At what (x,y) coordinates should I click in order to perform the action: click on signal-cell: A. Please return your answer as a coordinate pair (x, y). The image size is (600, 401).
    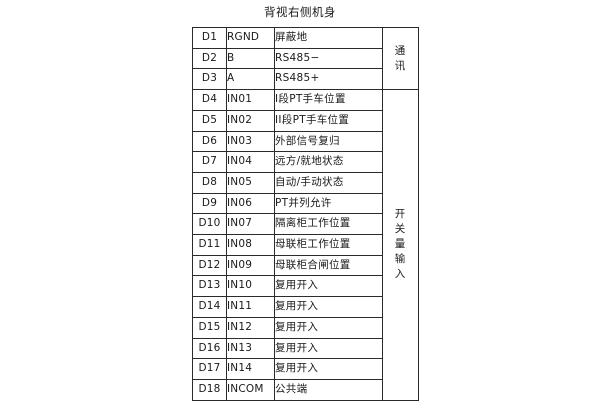
    Looking at the image, I should click on (250, 79).